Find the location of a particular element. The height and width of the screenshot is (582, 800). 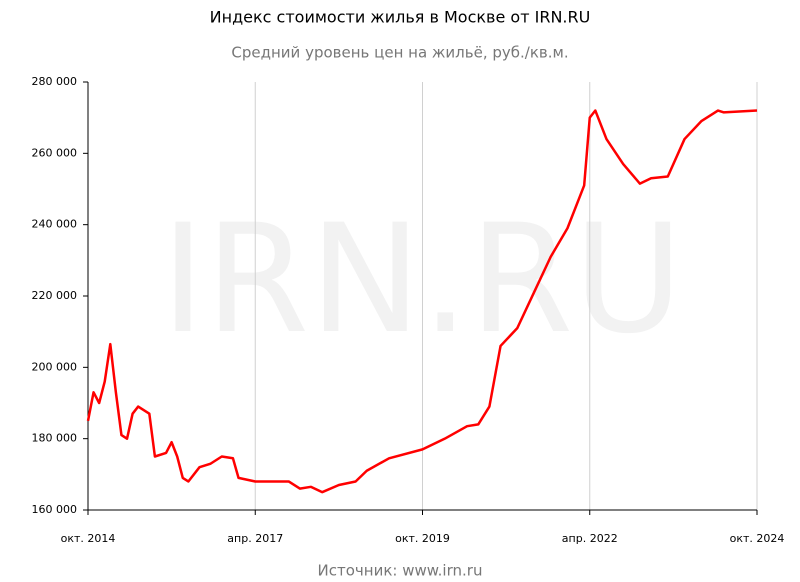

y-tick-label: 240 000 is located at coordinates (55, 224).